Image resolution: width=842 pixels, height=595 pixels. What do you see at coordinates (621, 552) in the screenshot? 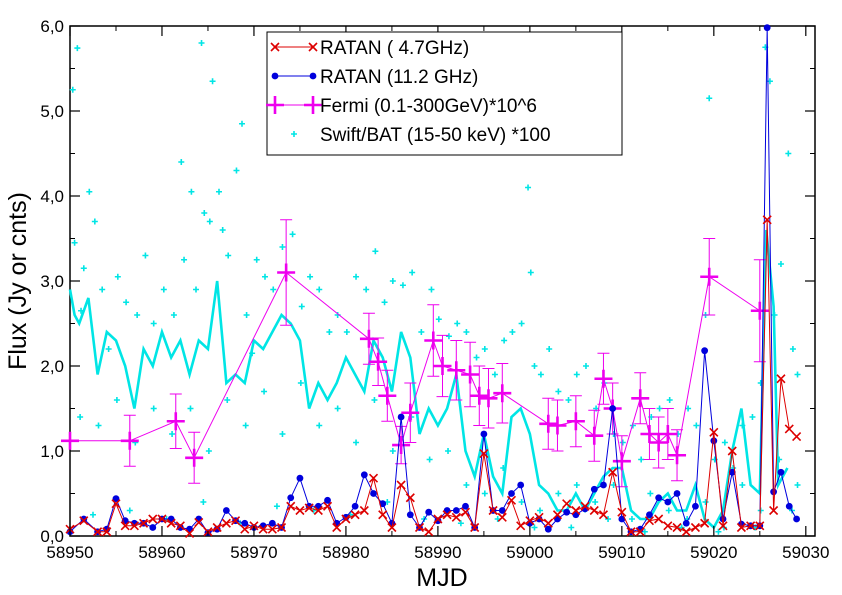
I see `x-tick-label: 59010` at bounding box center [621, 552].